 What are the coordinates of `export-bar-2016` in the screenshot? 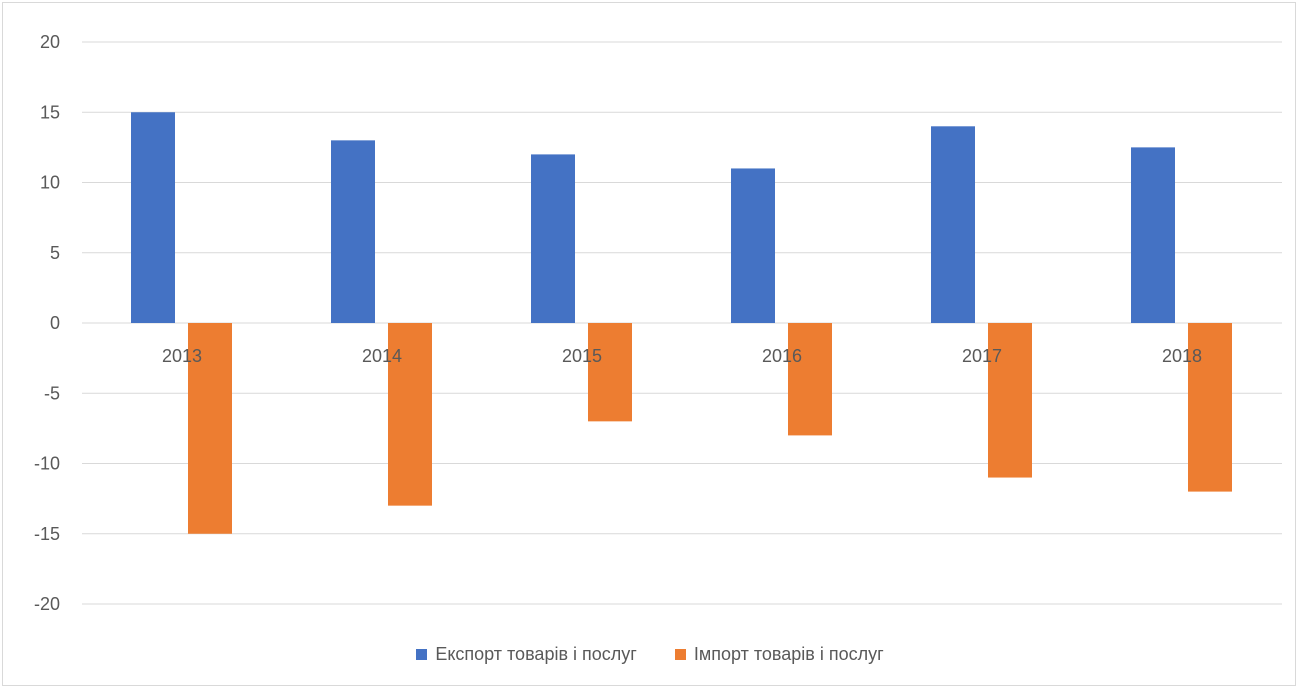 It's located at (753, 245).